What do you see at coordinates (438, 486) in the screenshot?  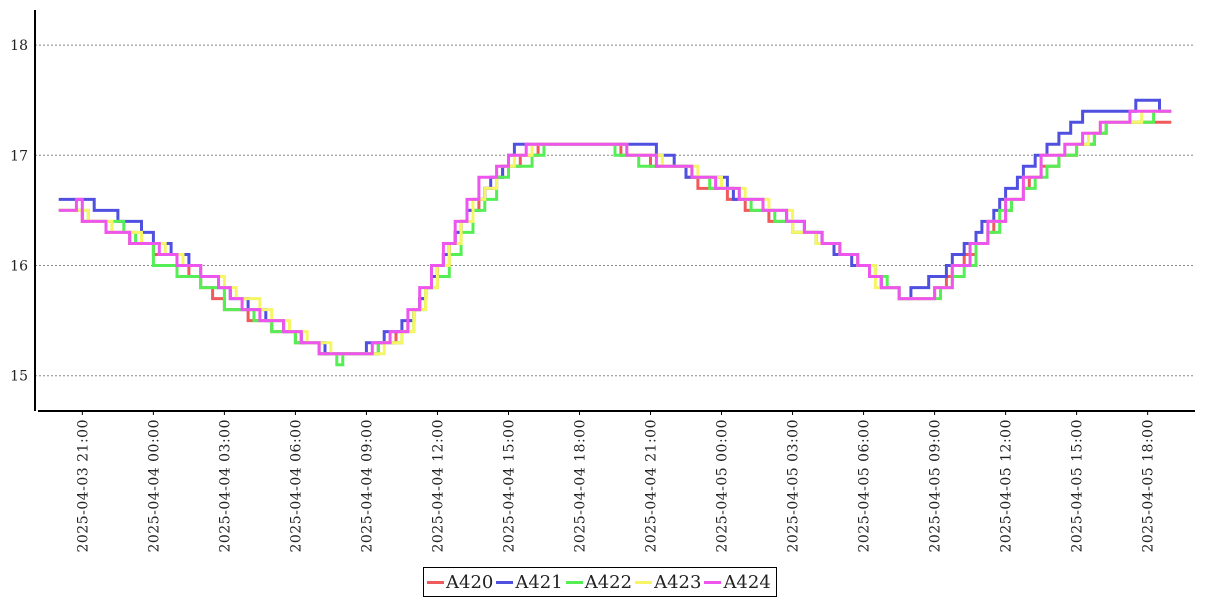 I see `x-tick-label: 2025-04-04 12:00` at bounding box center [438, 486].